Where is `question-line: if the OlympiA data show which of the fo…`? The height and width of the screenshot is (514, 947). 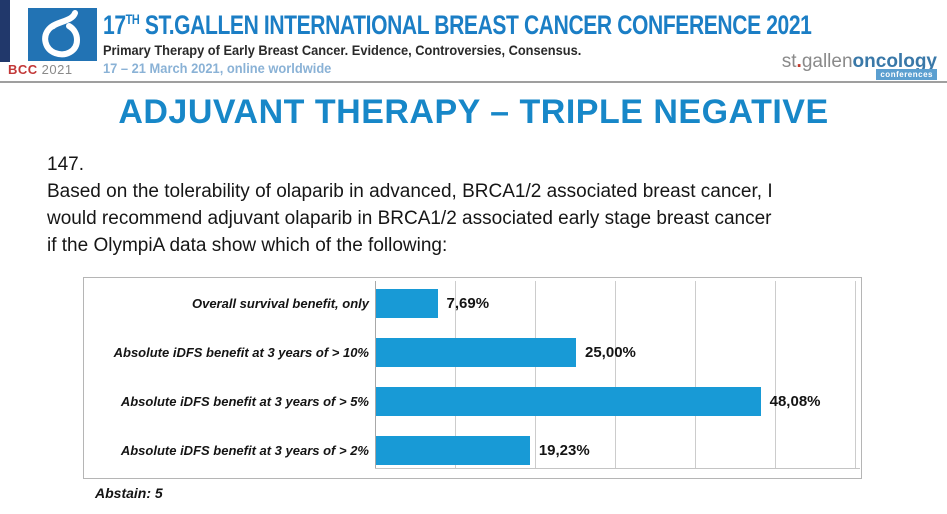
question-line: if the OlympiA data show which of the fo… is located at coordinates (247, 245).